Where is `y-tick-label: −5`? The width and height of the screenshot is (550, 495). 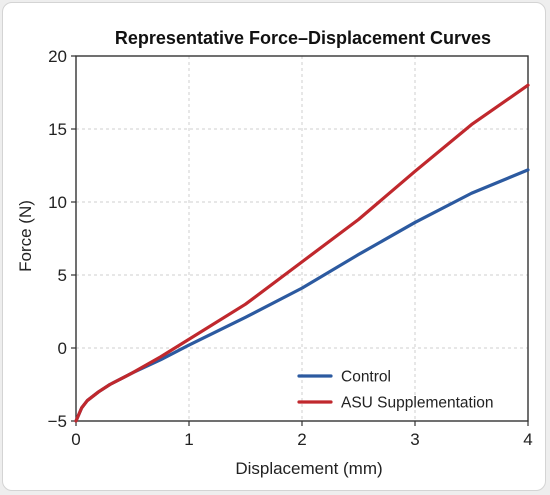
y-tick-label: −5 is located at coordinates (57, 421).